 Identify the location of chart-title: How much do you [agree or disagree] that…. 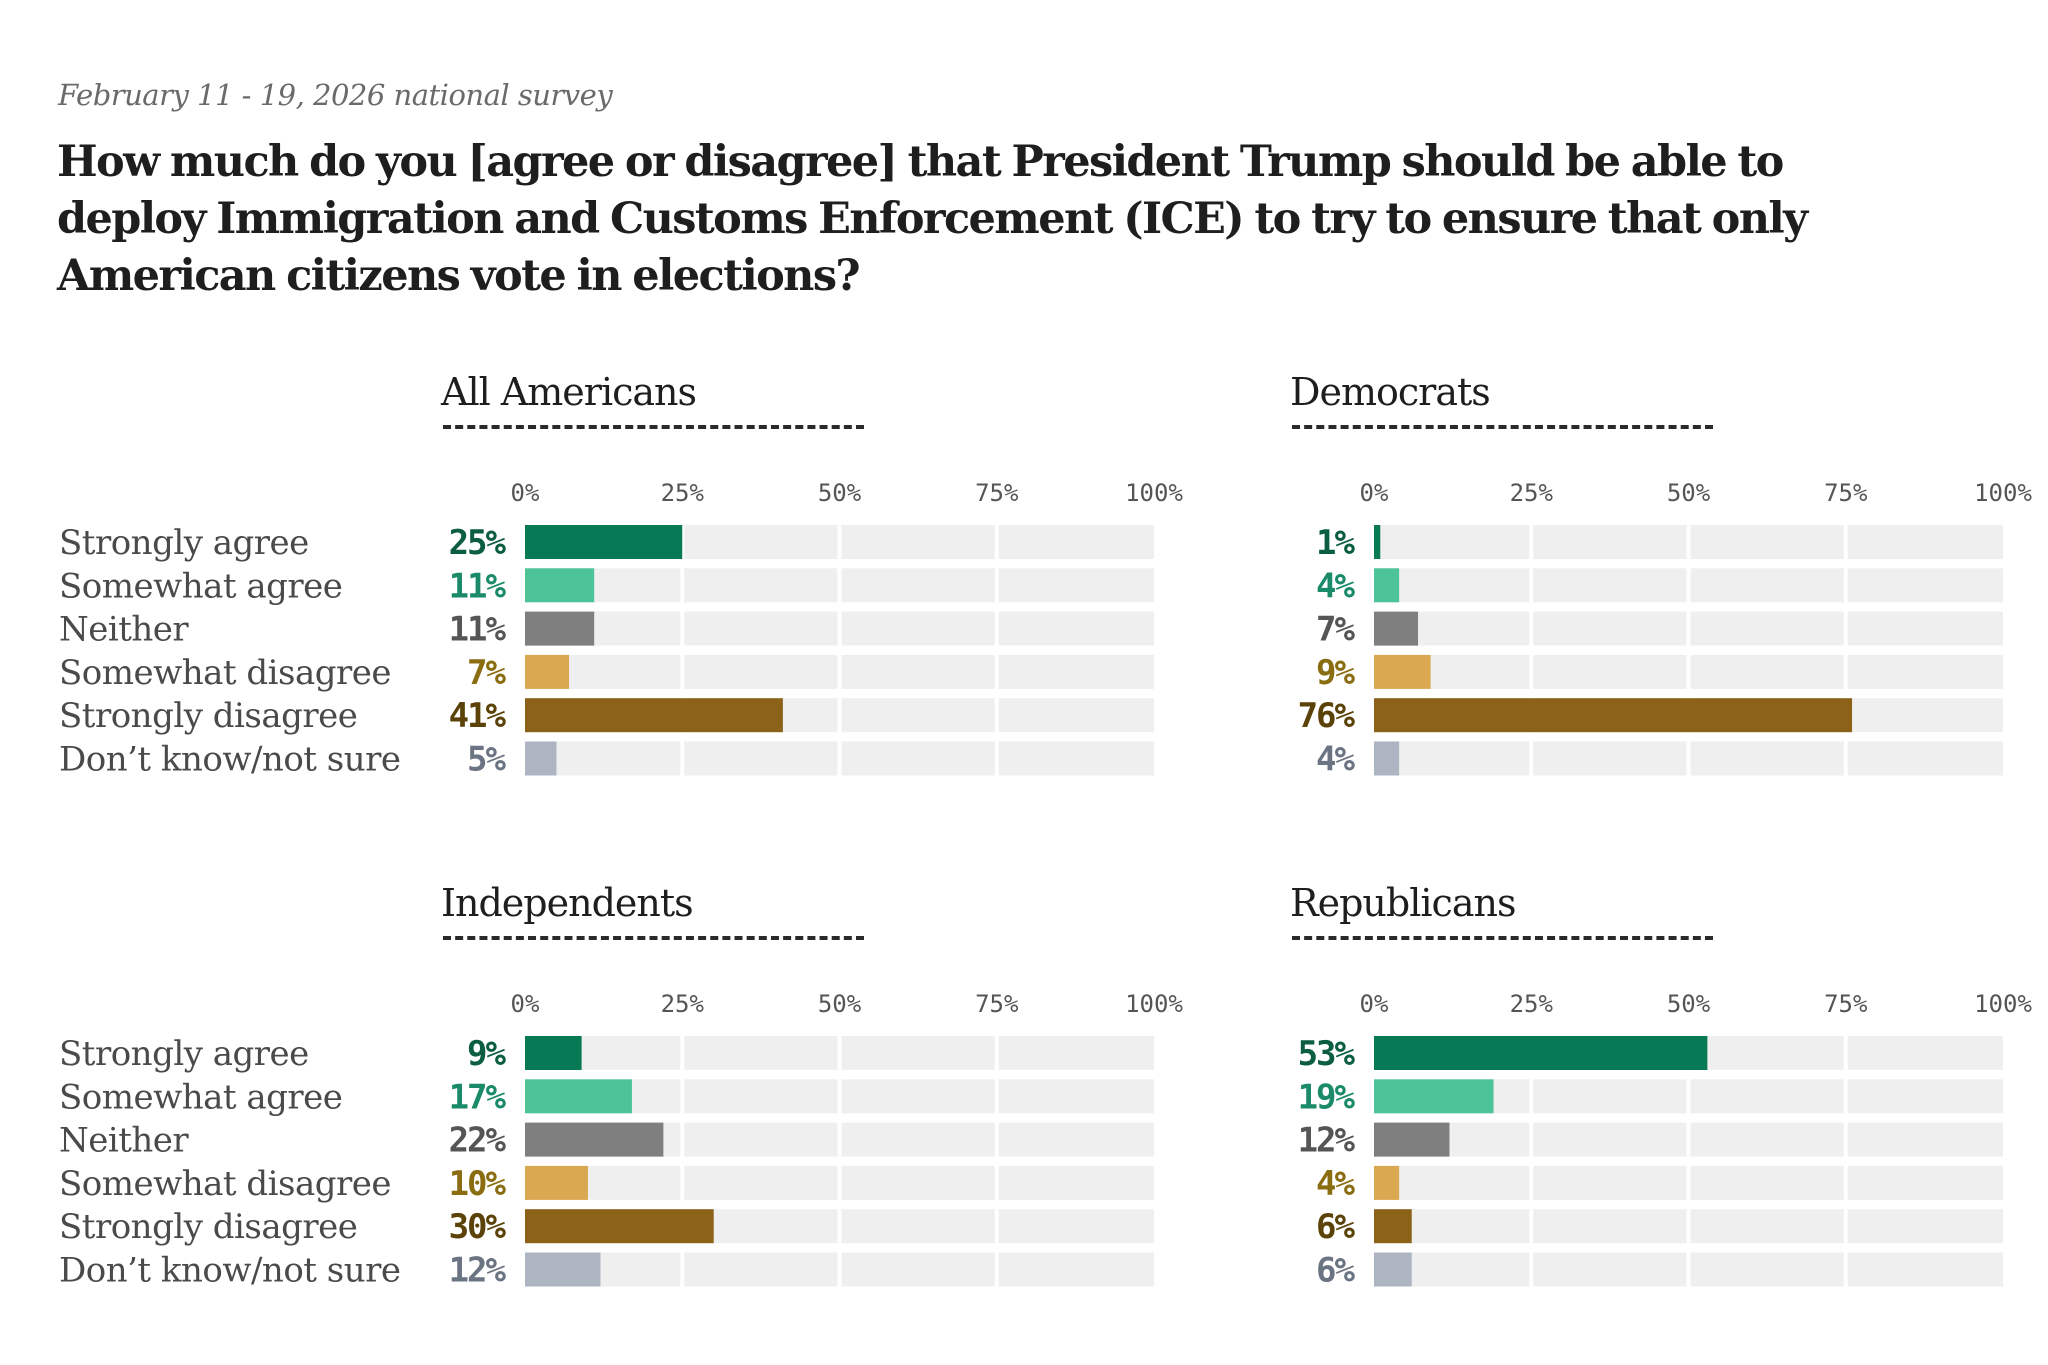
(1007, 219).